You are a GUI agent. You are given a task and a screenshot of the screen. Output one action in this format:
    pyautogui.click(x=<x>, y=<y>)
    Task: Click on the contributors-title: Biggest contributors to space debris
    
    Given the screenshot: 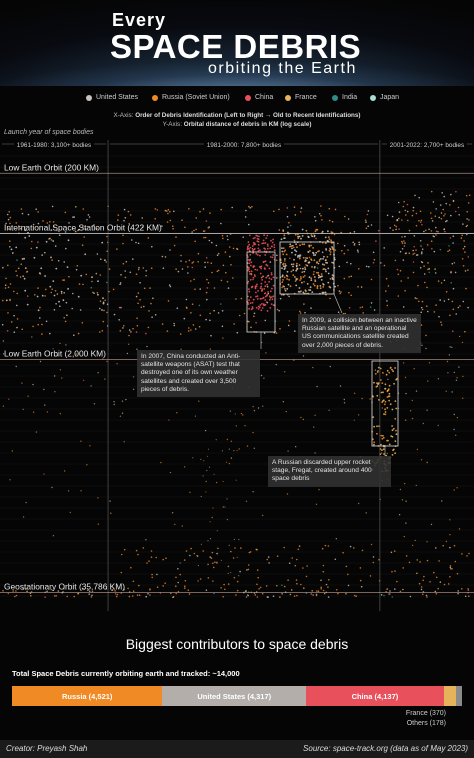 What is the action you would take?
    pyautogui.click(x=237, y=644)
    